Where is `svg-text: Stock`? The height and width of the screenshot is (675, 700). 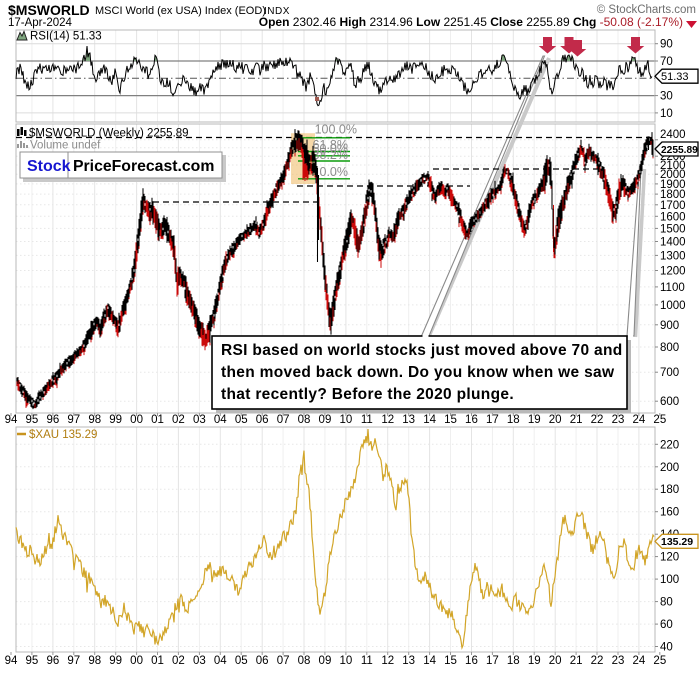
svg-text: Stock is located at coordinates (49, 166).